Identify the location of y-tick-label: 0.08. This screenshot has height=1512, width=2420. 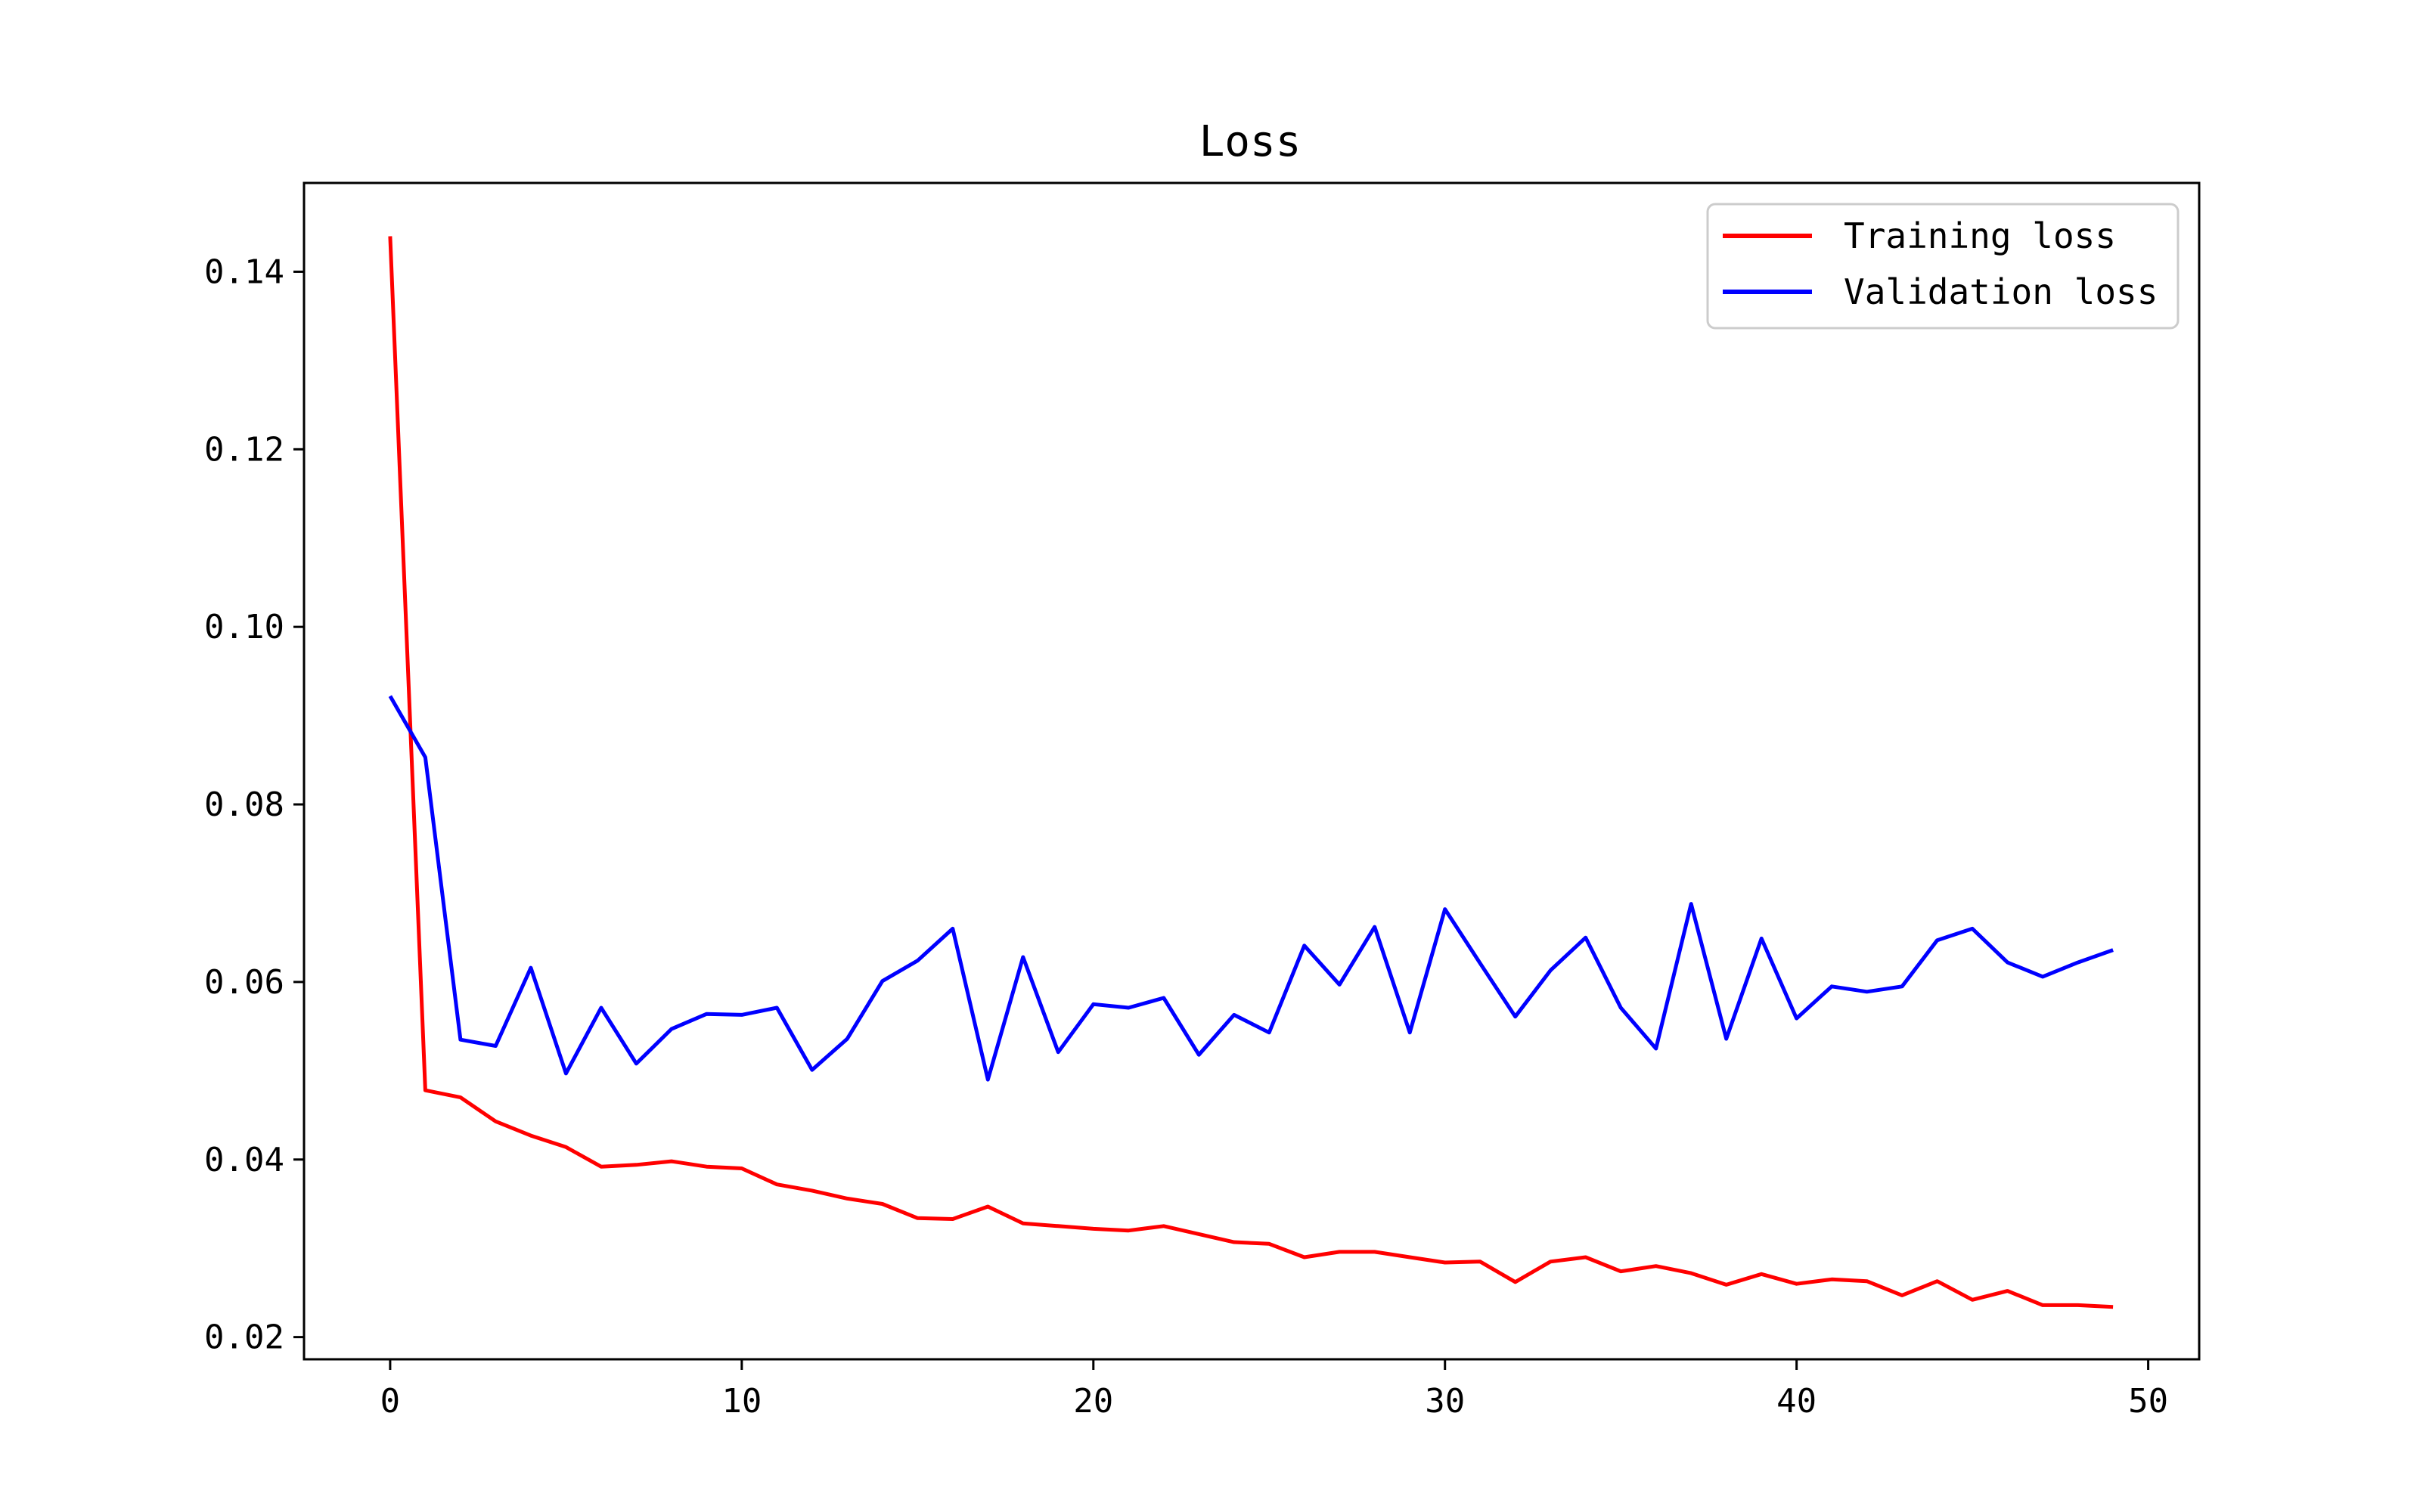
(244, 804).